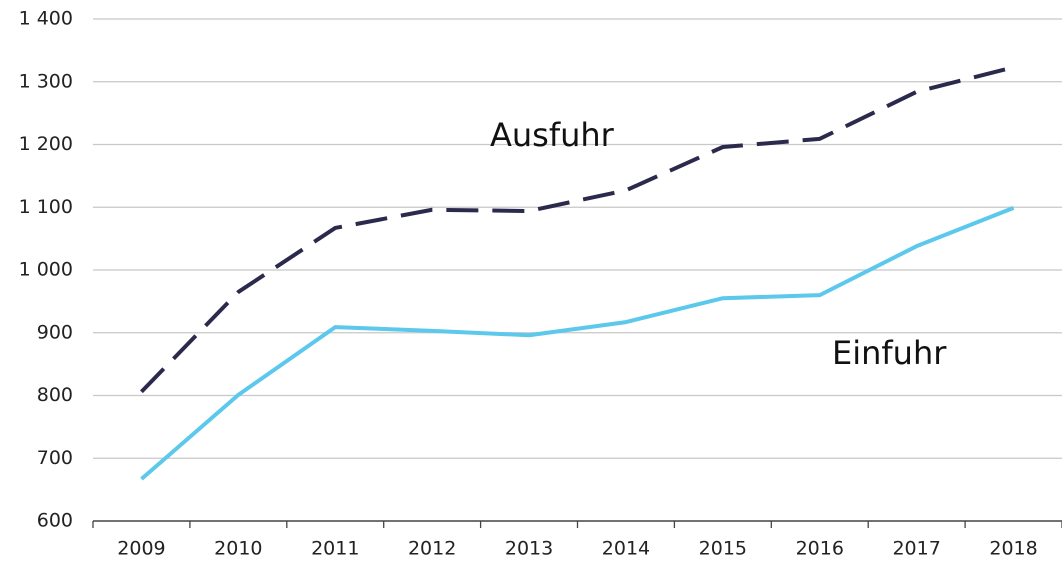 This screenshot has width=1062, height=565. What do you see at coordinates (889, 353) in the screenshot?
I see `series-label: Einfuhr` at bounding box center [889, 353].